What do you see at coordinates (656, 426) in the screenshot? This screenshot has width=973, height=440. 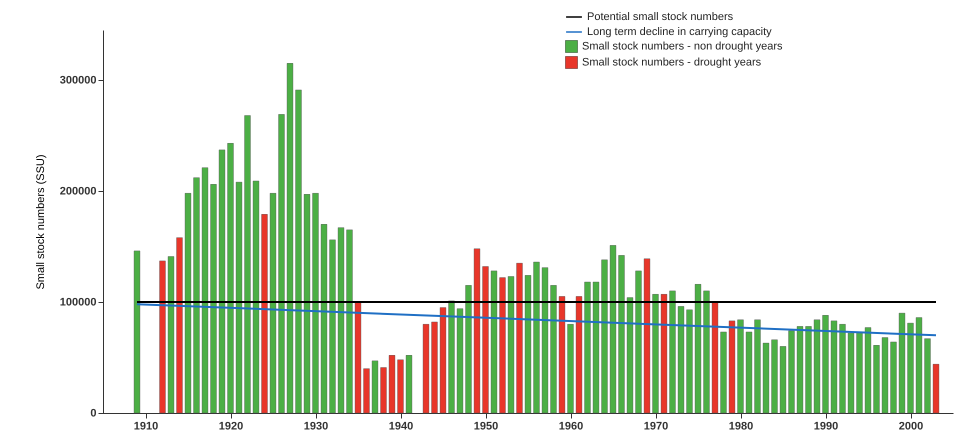 I see `x-tick-label: 1970` at bounding box center [656, 426].